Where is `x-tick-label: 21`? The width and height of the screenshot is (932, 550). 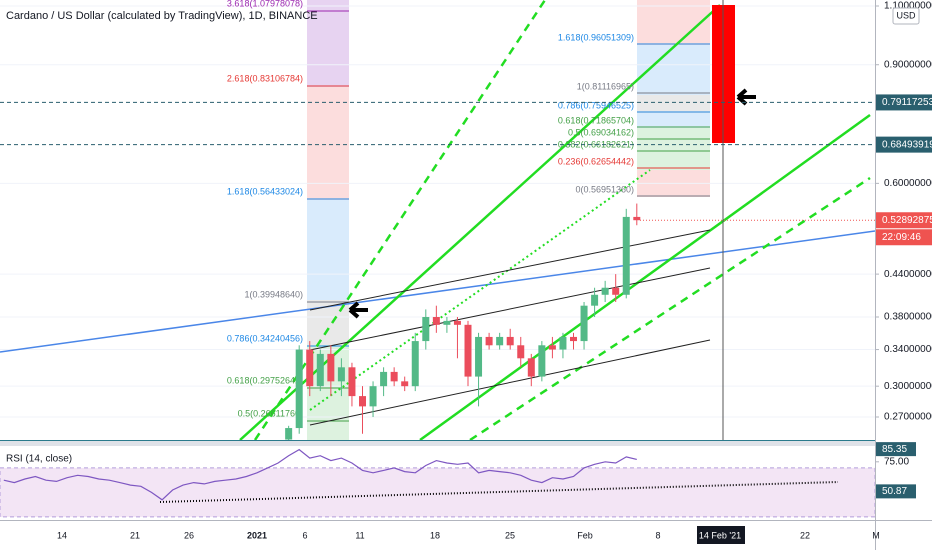 x-tick-label: 21 is located at coordinates (135, 535).